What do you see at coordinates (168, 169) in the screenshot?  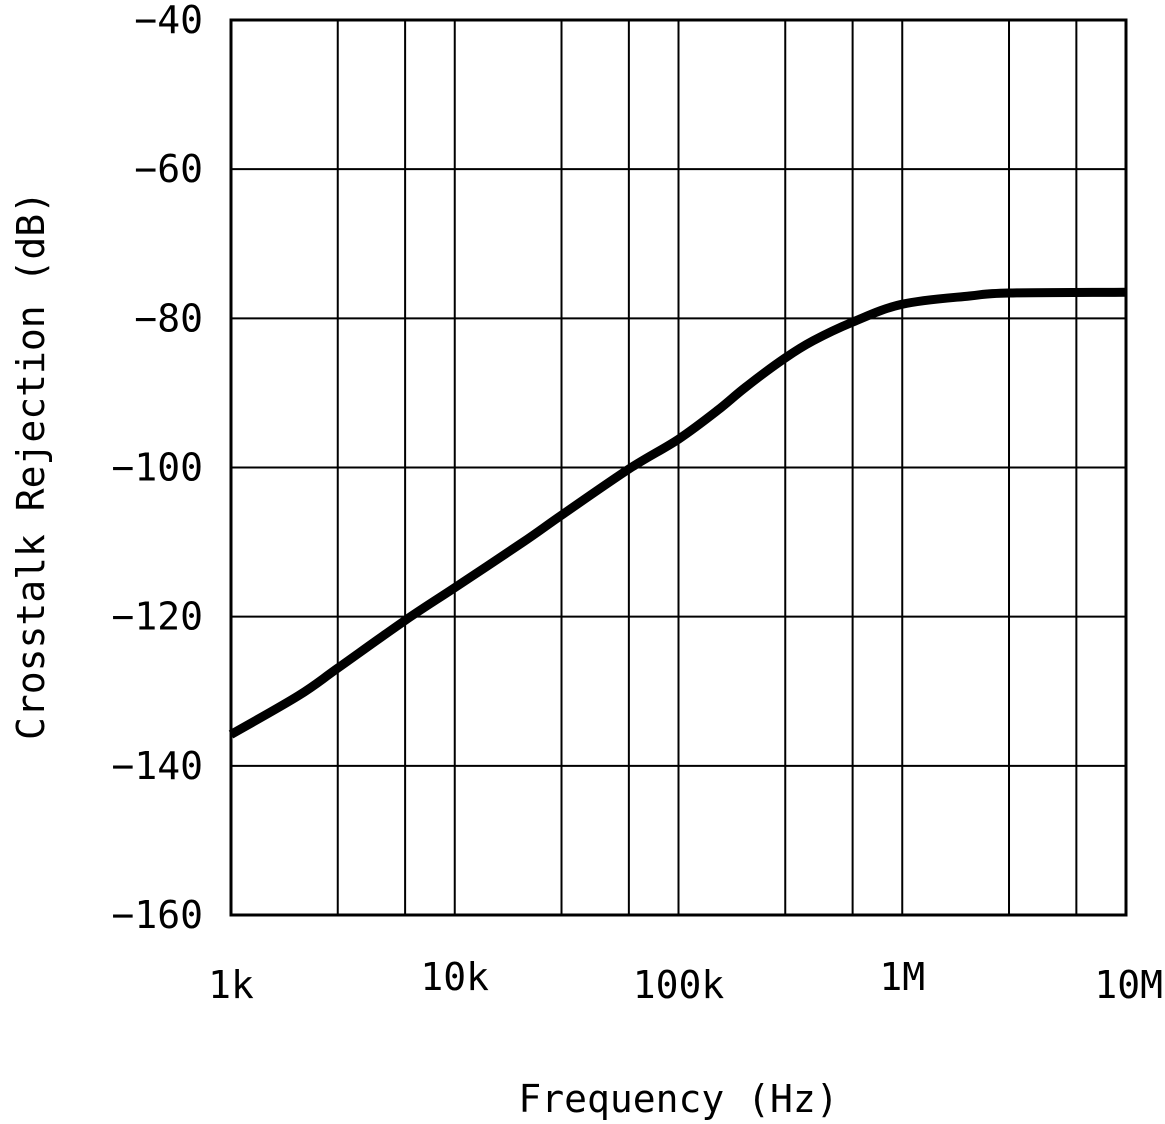 I see `y-tick-label: −60` at bounding box center [168, 169].